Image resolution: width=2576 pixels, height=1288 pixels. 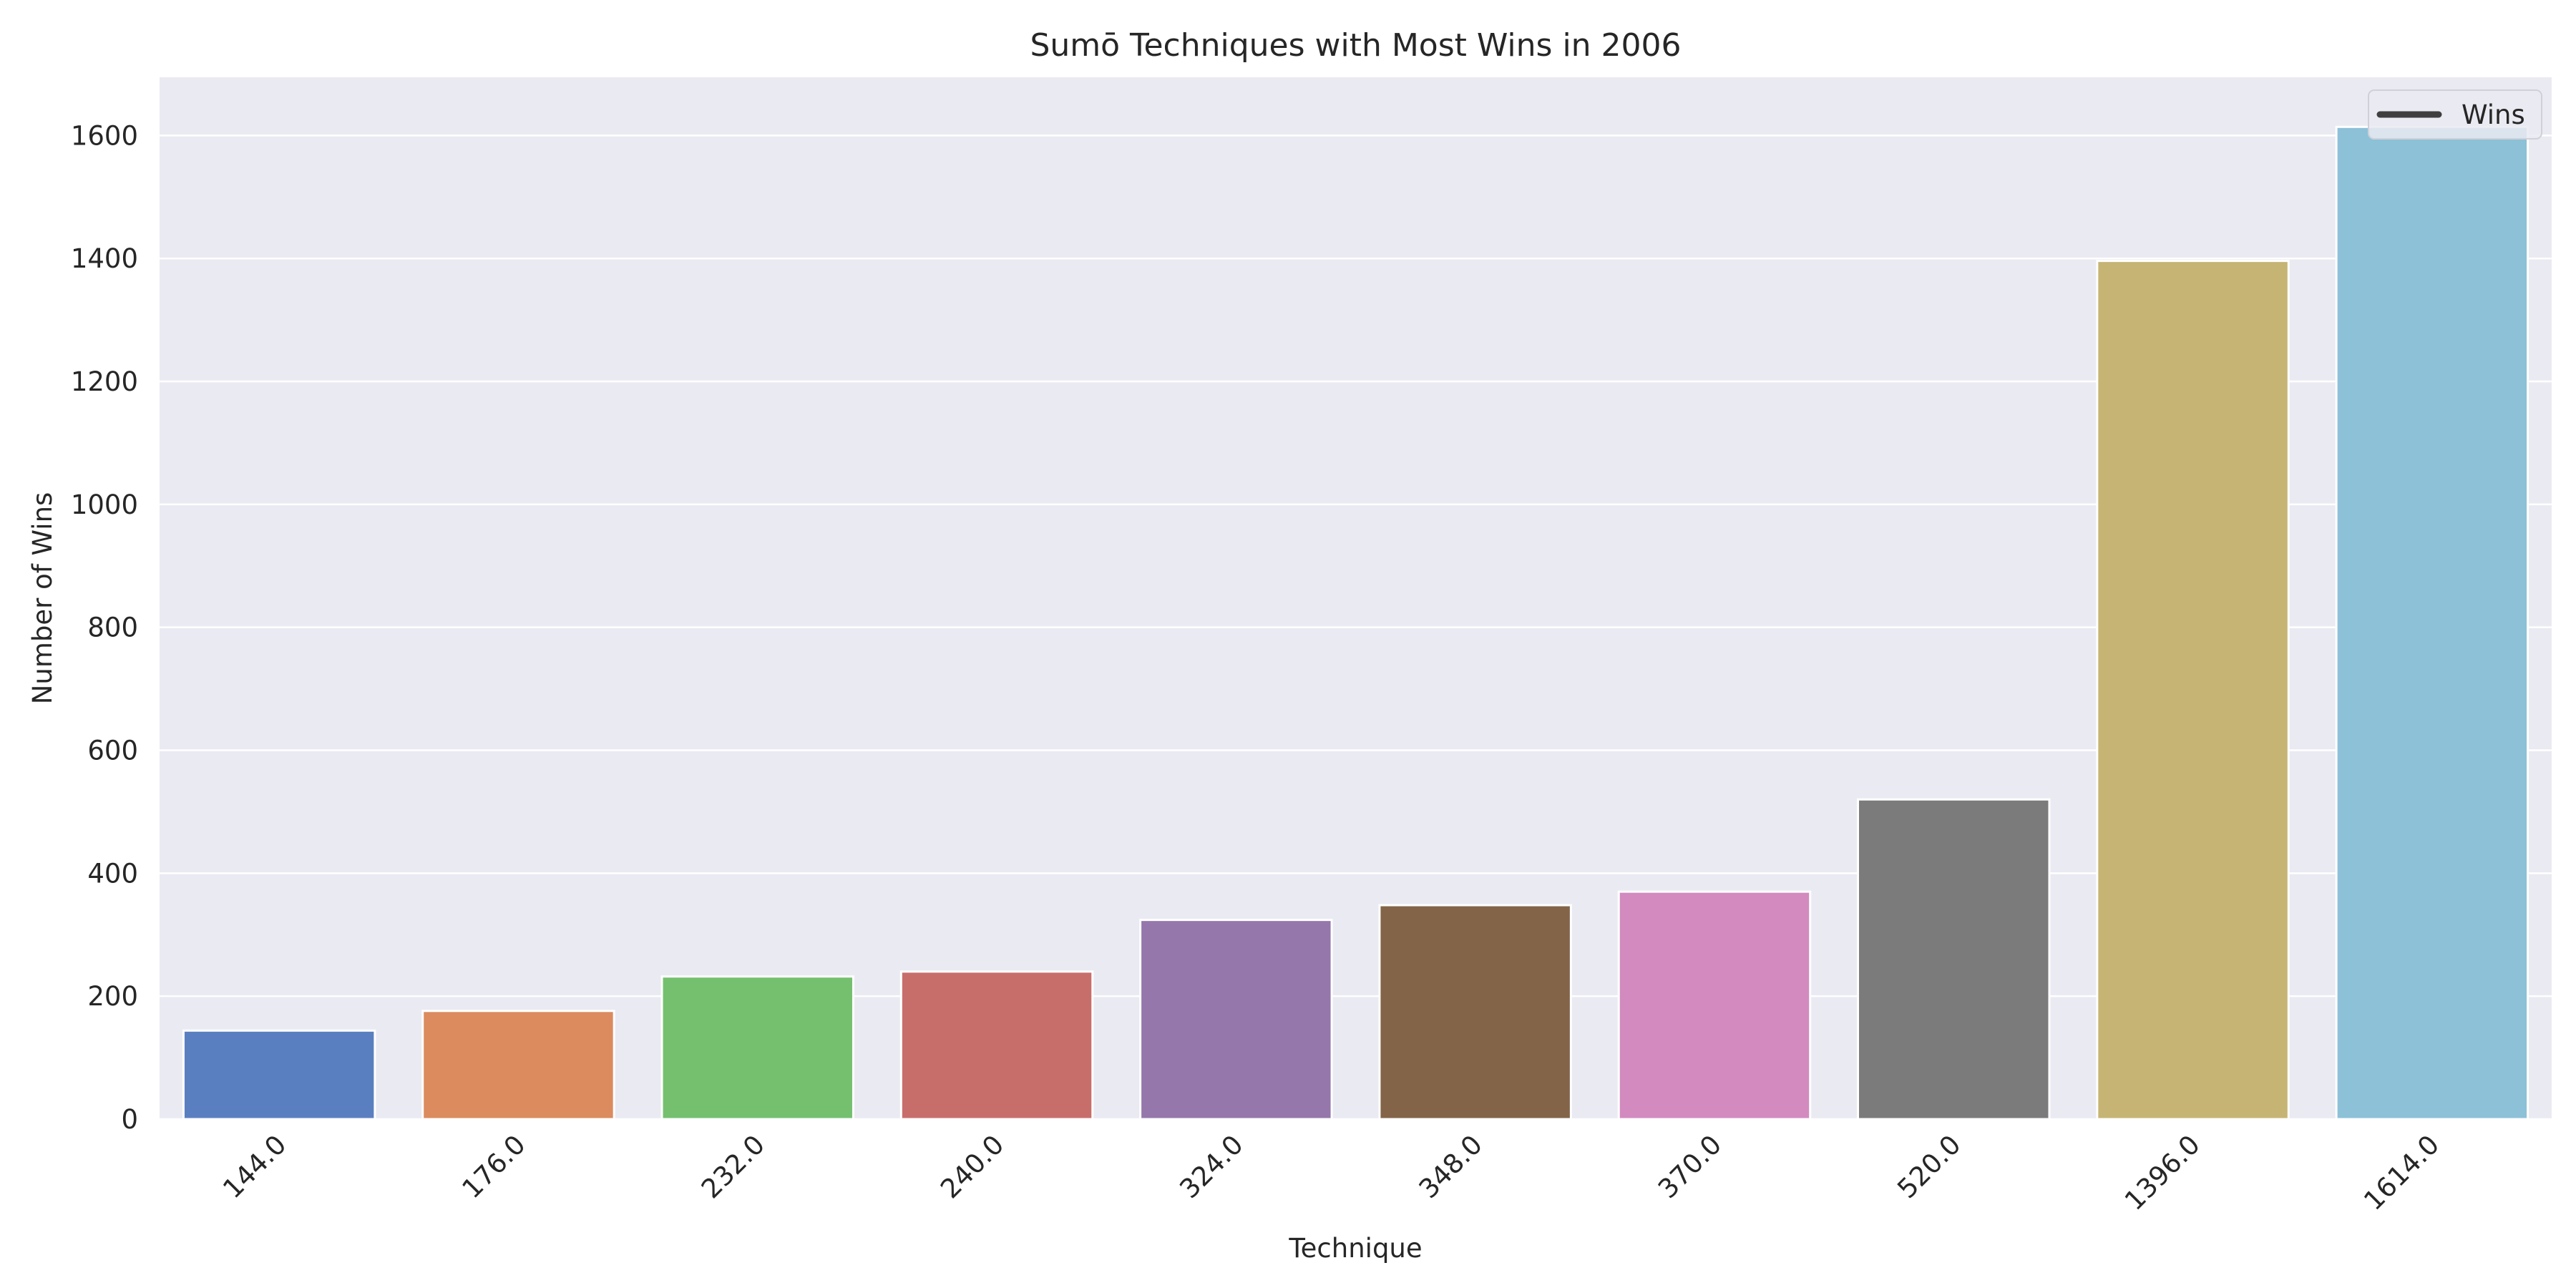 What do you see at coordinates (104, 381) in the screenshot?
I see `y-tick-label: 1200` at bounding box center [104, 381].